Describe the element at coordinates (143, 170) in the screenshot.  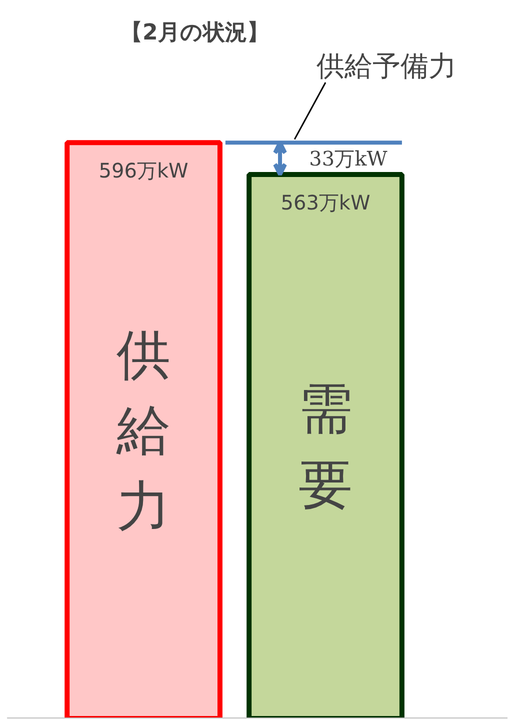
I see `data-label: 596万kW` at that location.